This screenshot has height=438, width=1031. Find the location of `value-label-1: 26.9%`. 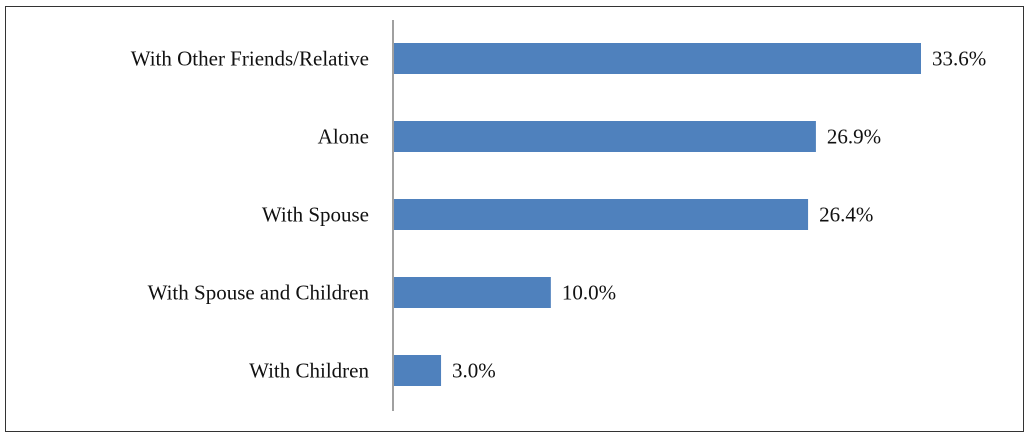

value-label-1: 26.9% is located at coordinates (854, 137).